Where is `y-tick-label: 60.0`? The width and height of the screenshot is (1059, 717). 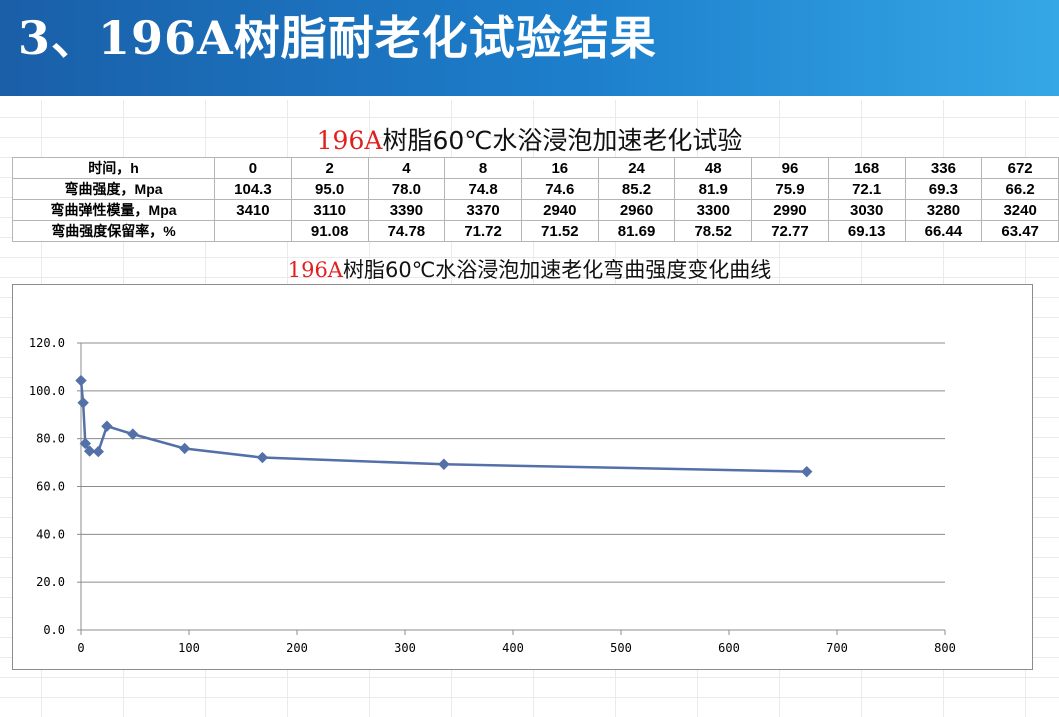
y-tick-label: 60.0 is located at coordinates (50, 487).